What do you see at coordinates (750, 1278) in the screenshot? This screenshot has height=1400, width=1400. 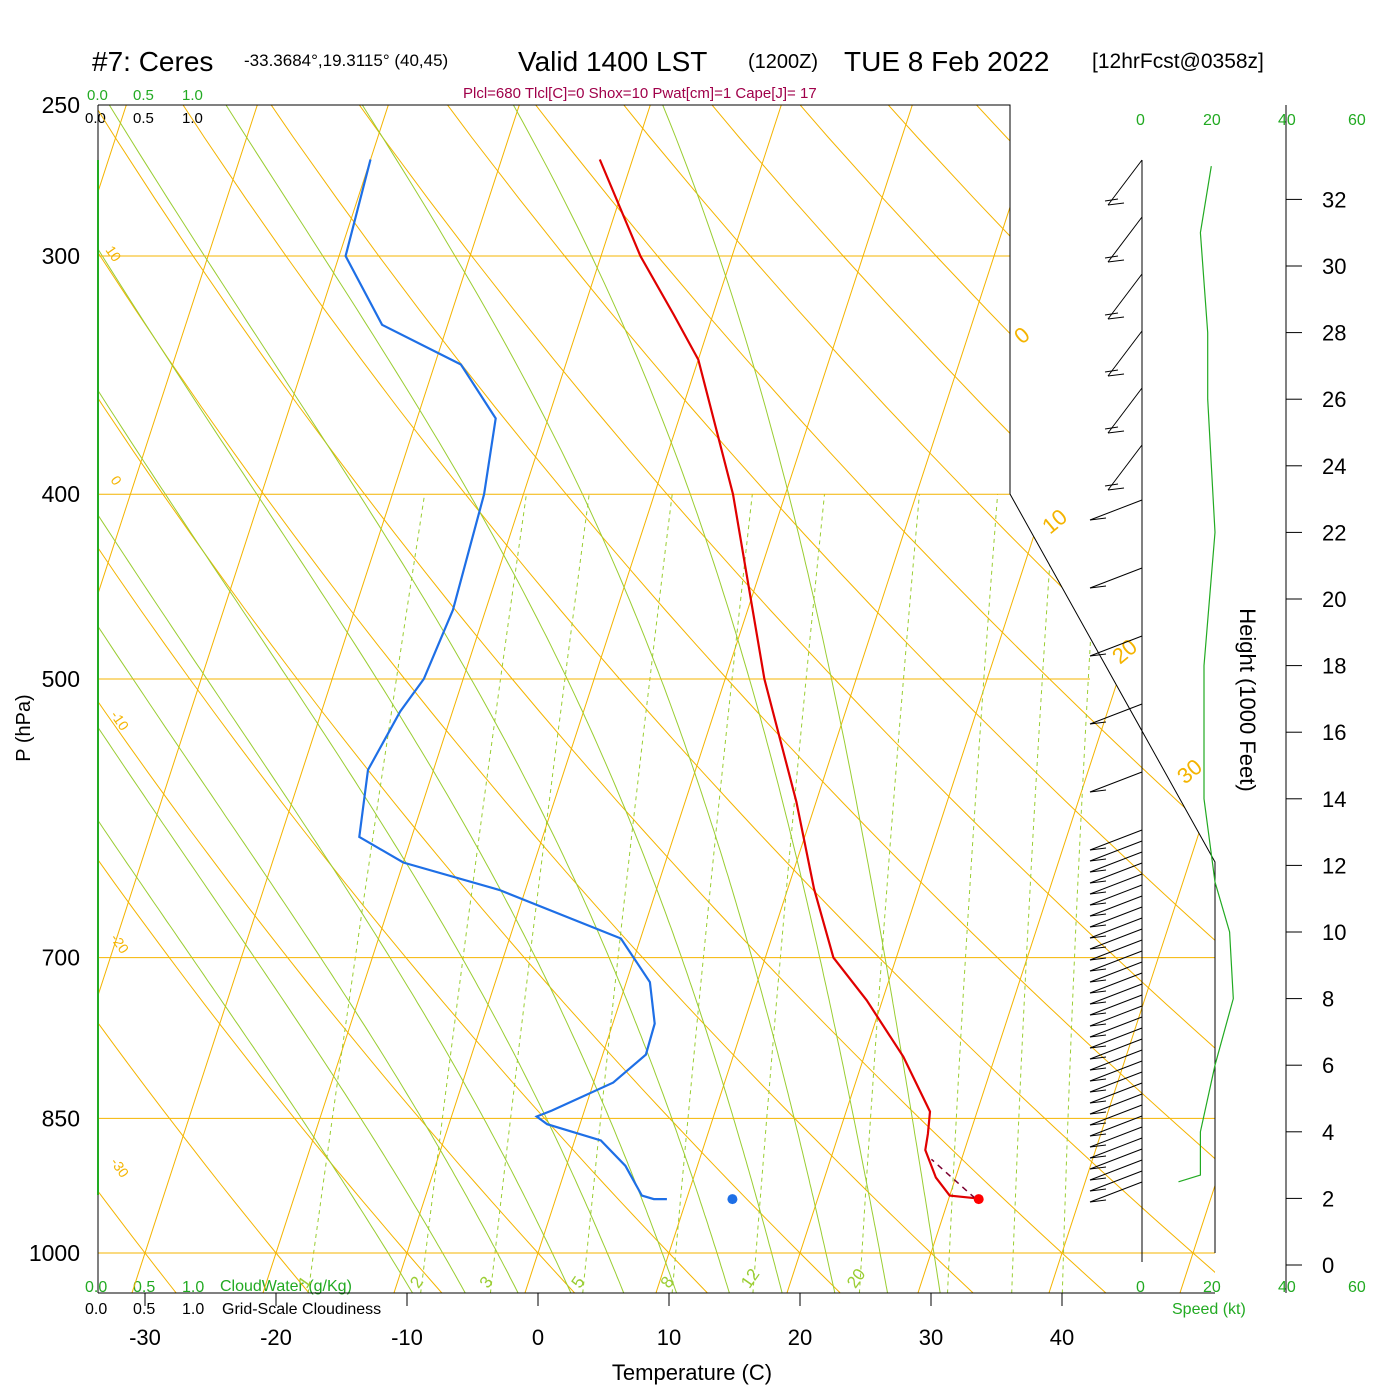 I see `mixing-ratio-label: 12` at bounding box center [750, 1278].